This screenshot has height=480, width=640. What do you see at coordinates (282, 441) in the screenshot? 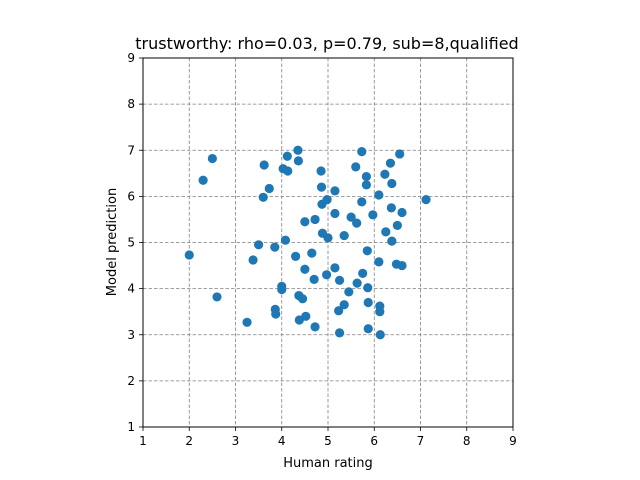
I see `x-tick-label: 4` at bounding box center [282, 441].